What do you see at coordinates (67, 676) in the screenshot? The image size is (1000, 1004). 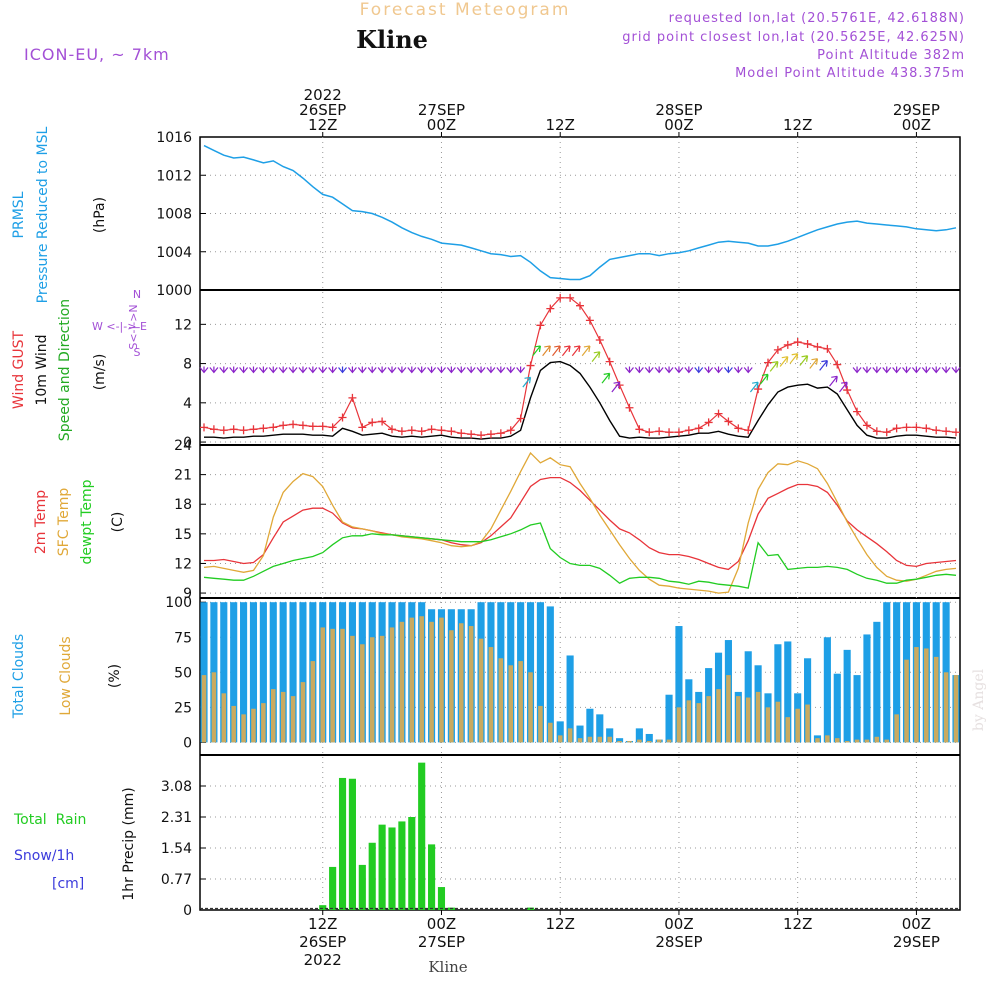 I see `cloud-labels: Total Clouds Low Clouds (%)` at bounding box center [67, 676].